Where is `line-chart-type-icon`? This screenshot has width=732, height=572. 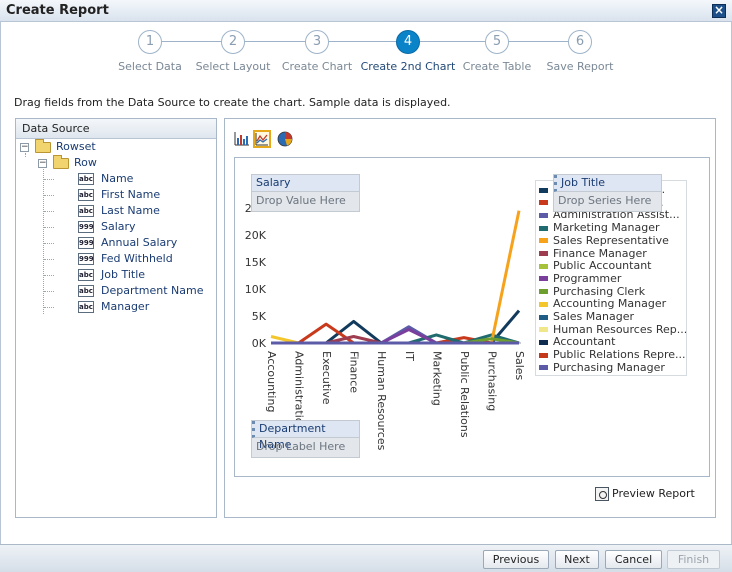 line-chart-type-icon is located at coordinates (262, 139).